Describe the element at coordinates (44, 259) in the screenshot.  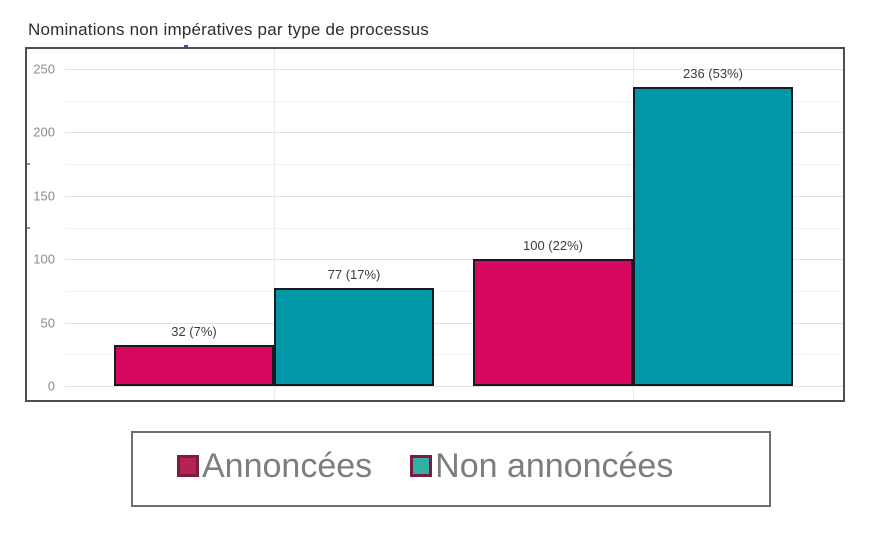
I see `y-axis-tick-label: 100` at that location.